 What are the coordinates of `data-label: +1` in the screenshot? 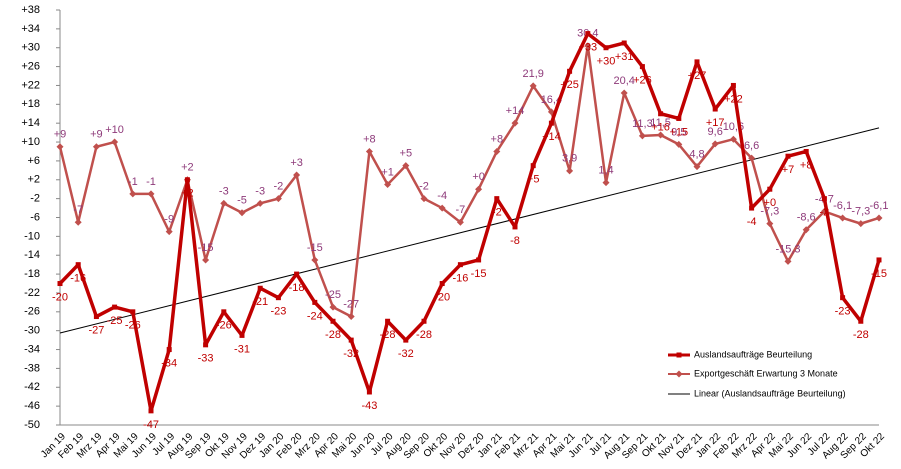 It's located at (387, 172).